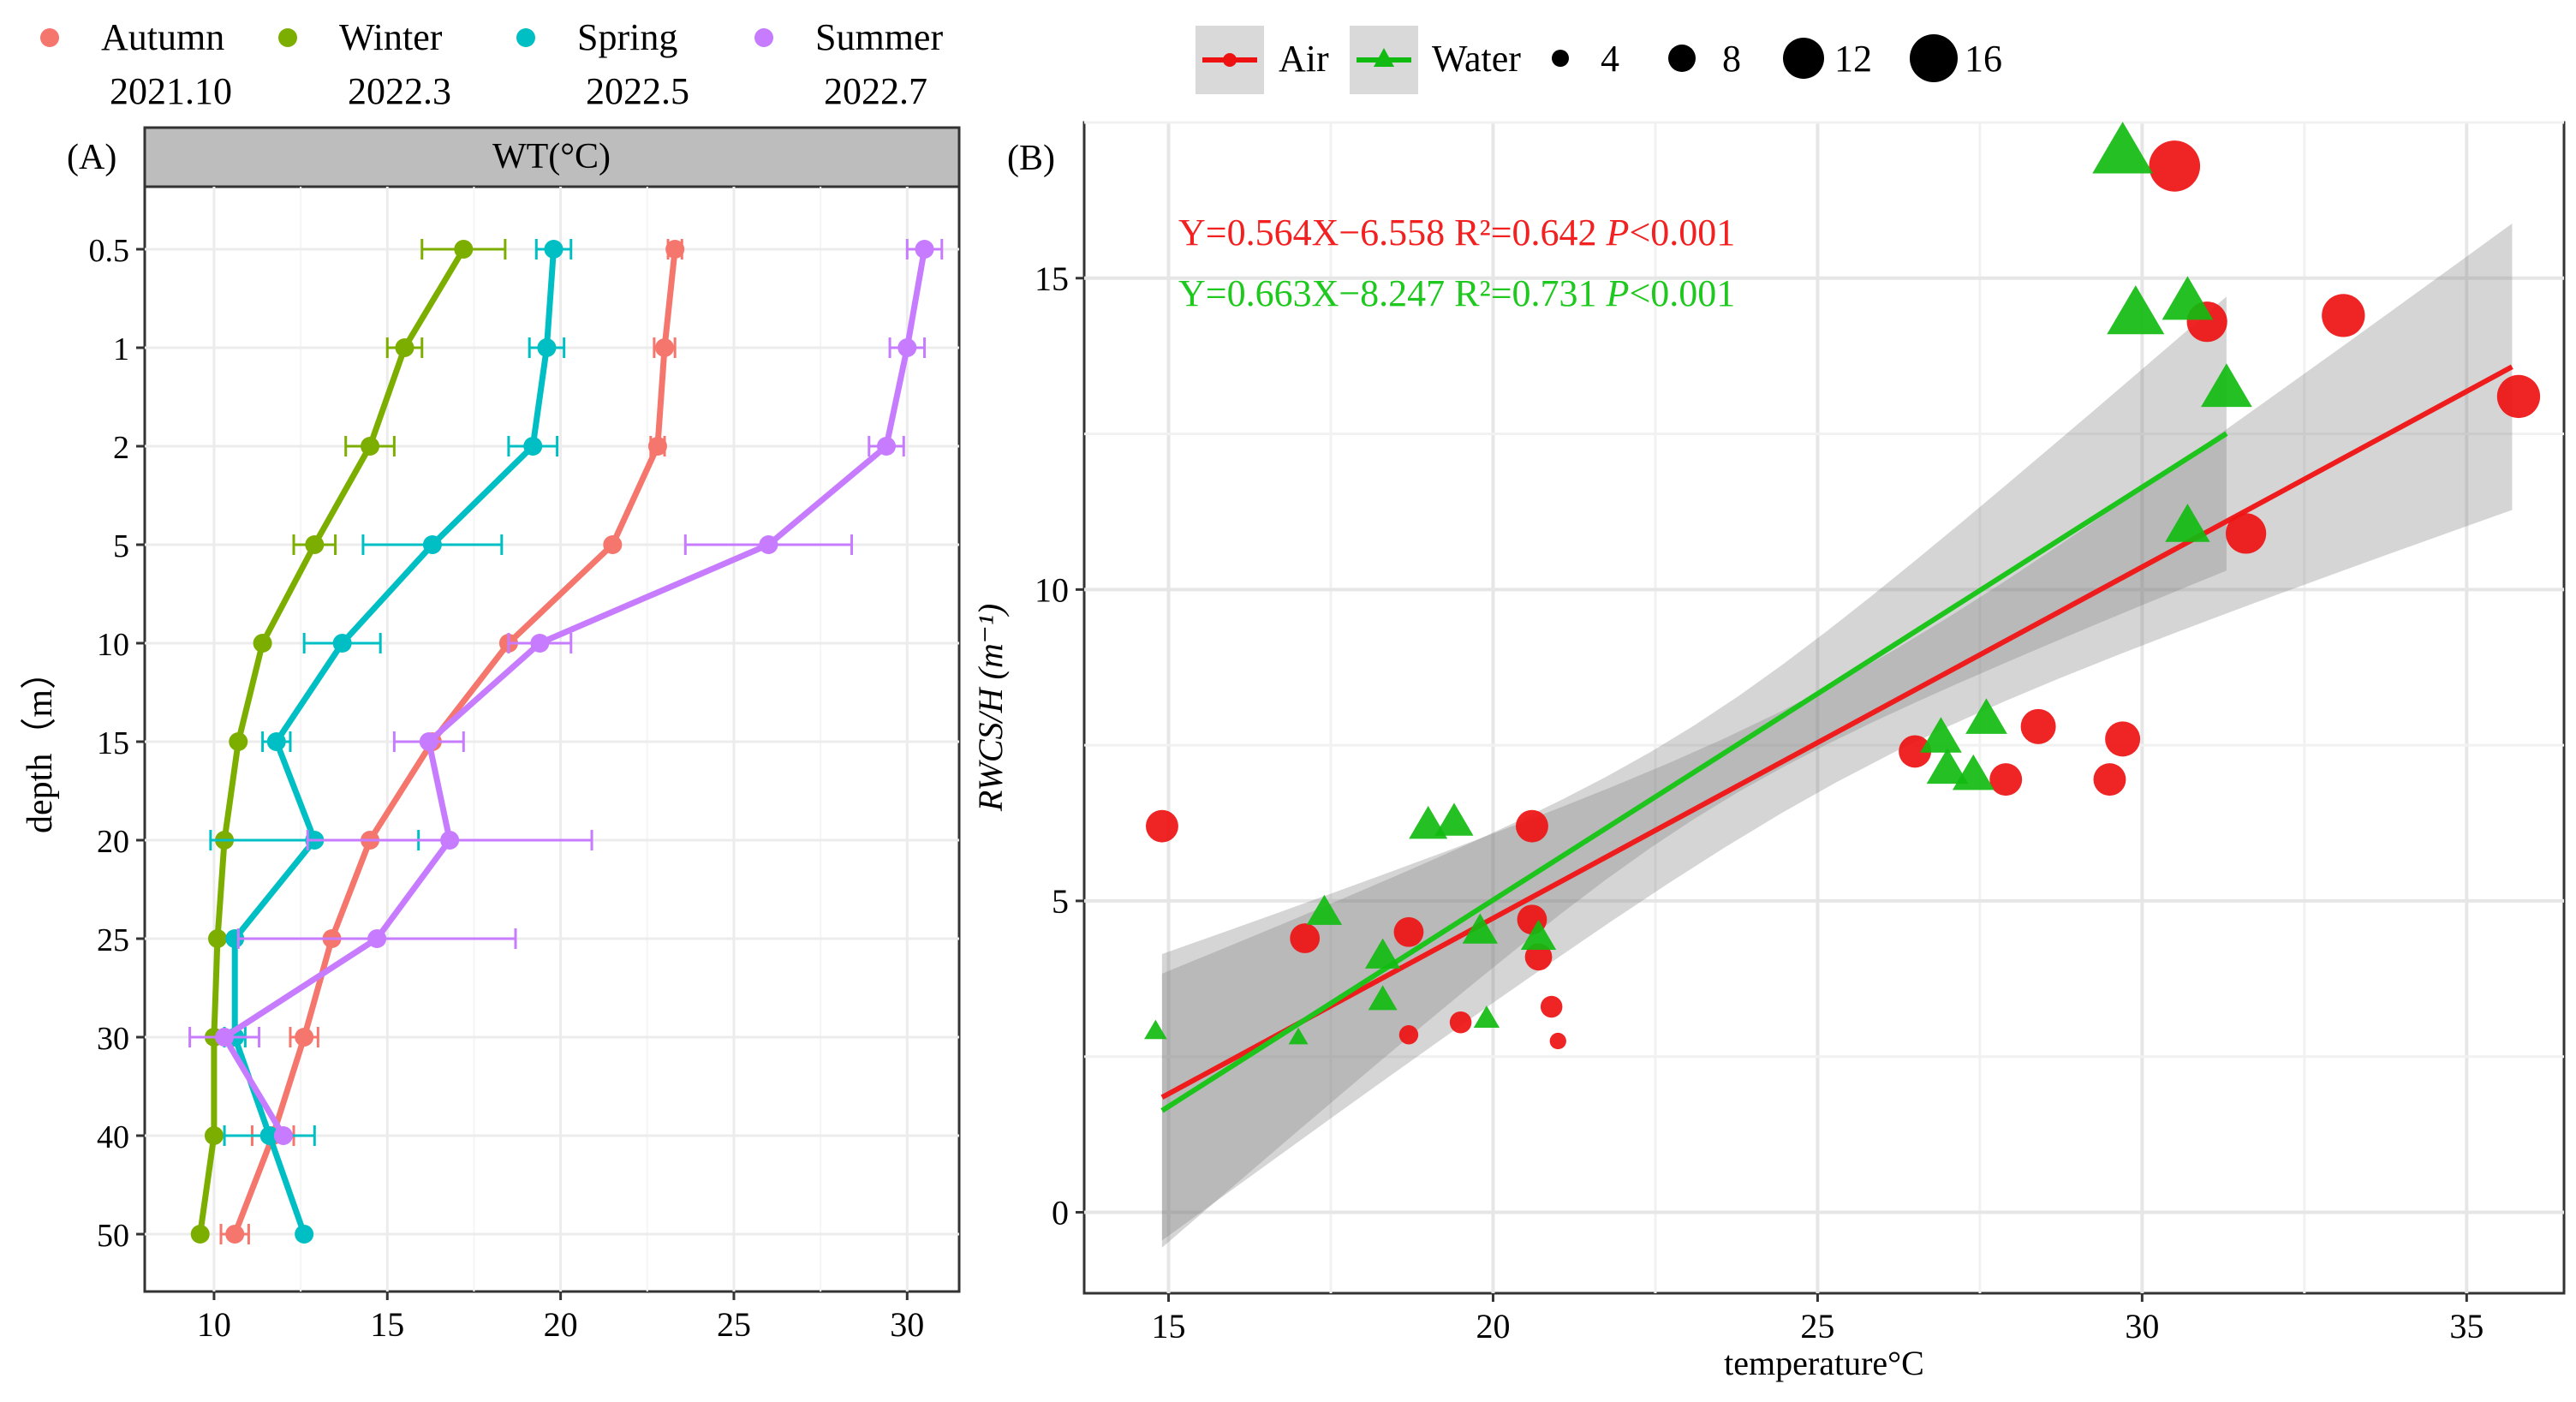 This screenshot has height=1402, width=2576. What do you see at coordinates (49, 38) in the screenshot?
I see `legend-key-autumn` at bounding box center [49, 38].